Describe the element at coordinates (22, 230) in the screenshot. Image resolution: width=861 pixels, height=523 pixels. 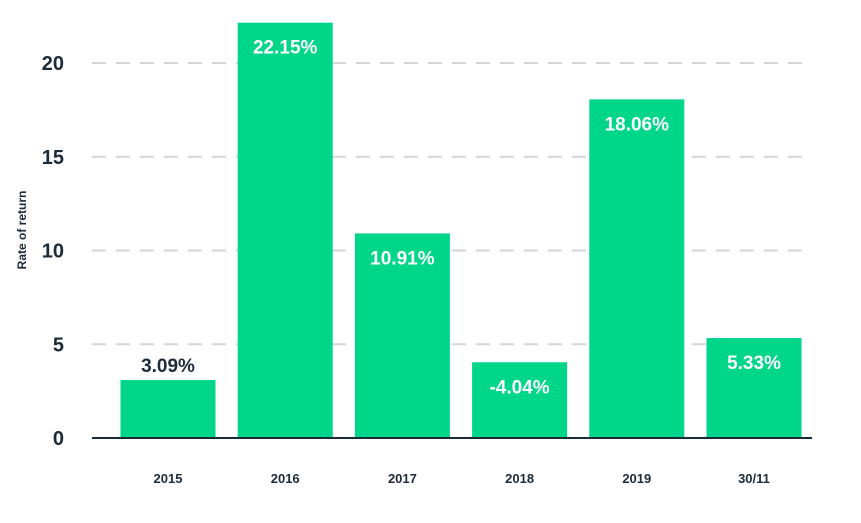
I see `y-axis-label: Rate of return` at that location.